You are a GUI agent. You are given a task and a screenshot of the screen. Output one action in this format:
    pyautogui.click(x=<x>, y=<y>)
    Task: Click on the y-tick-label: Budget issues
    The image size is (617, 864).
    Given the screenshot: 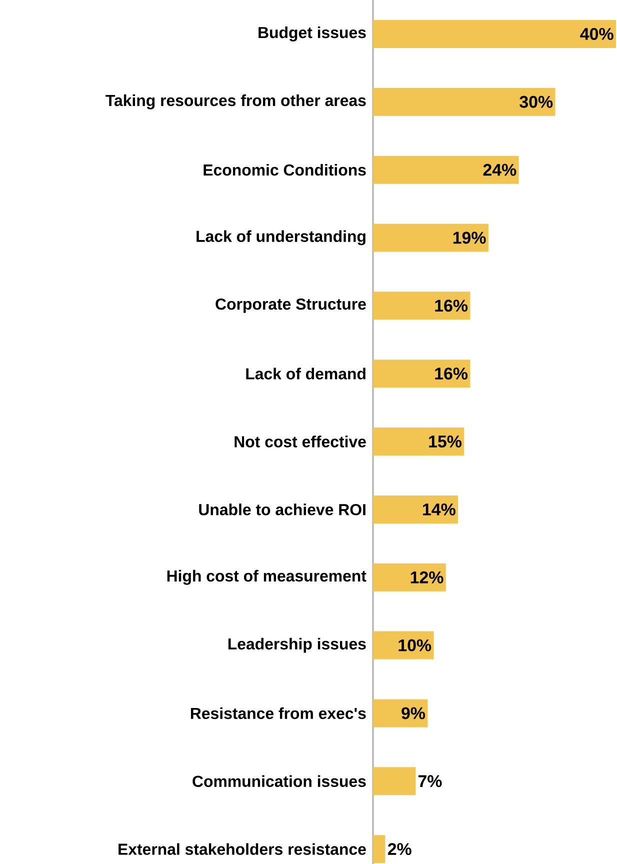 What is the action you would take?
    pyautogui.click(x=312, y=34)
    